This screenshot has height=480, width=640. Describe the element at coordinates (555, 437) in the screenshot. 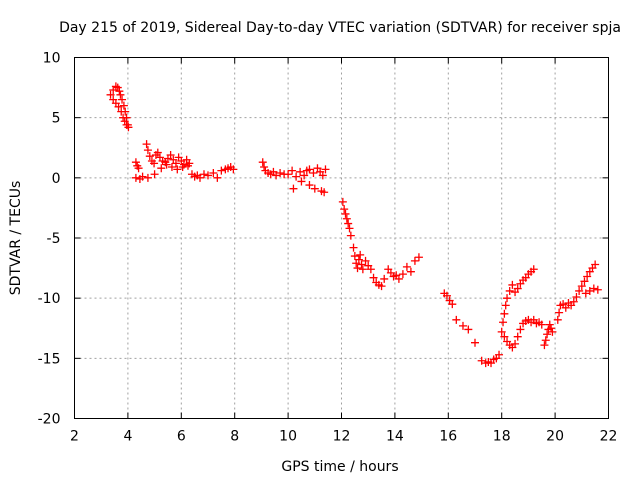

I see `x-tick-label: 20` at that location.